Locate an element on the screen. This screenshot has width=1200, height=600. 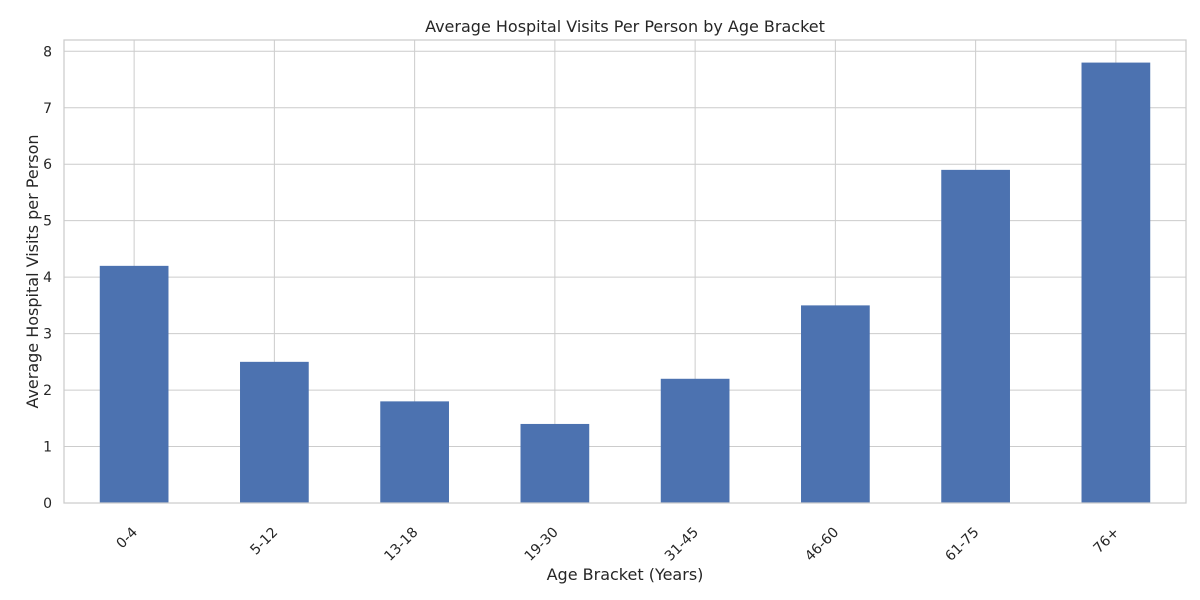
bar-76+ is located at coordinates (1116, 283).